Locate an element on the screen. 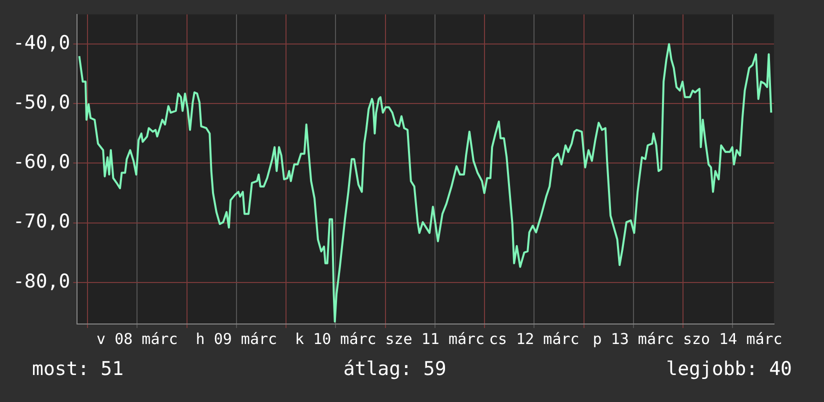 The width and height of the screenshot is (824, 402). text: átlag: 59 is located at coordinates (394, 369).